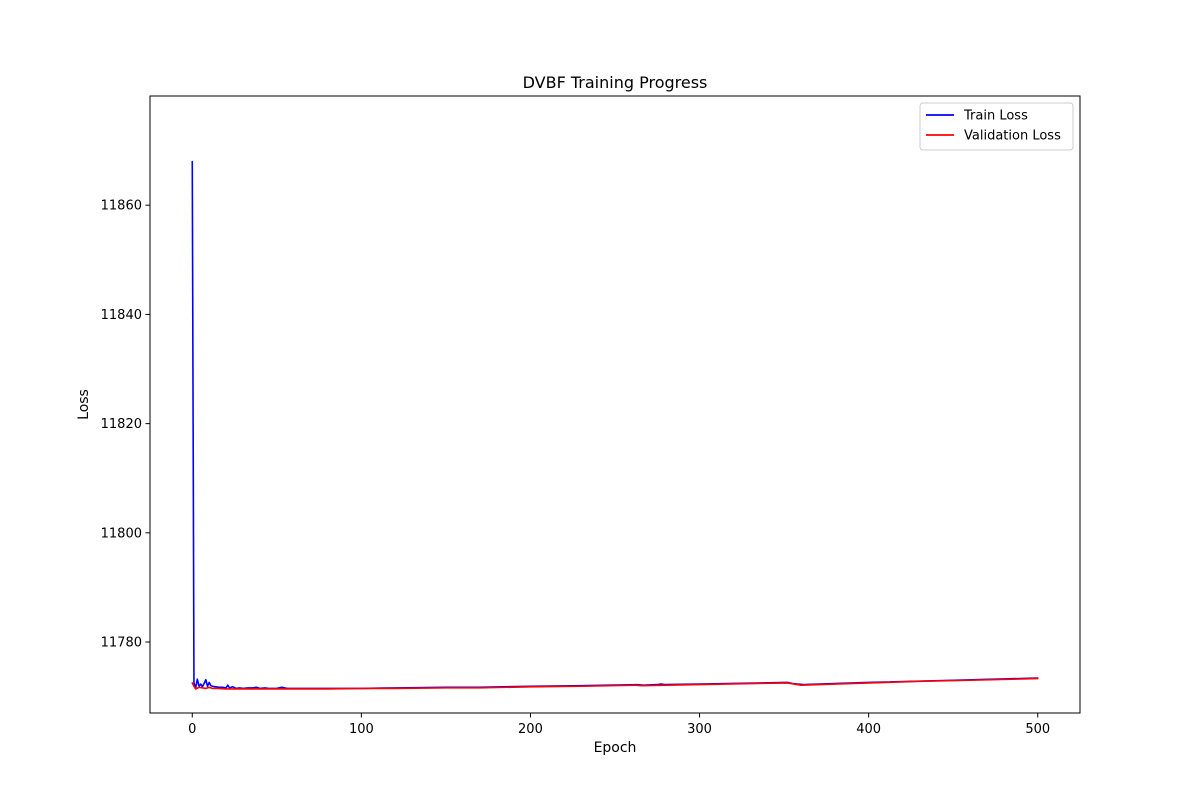  Describe the element at coordinates (121, 424) in the screenshot. I see `y-tick-label: 11820` at that location.